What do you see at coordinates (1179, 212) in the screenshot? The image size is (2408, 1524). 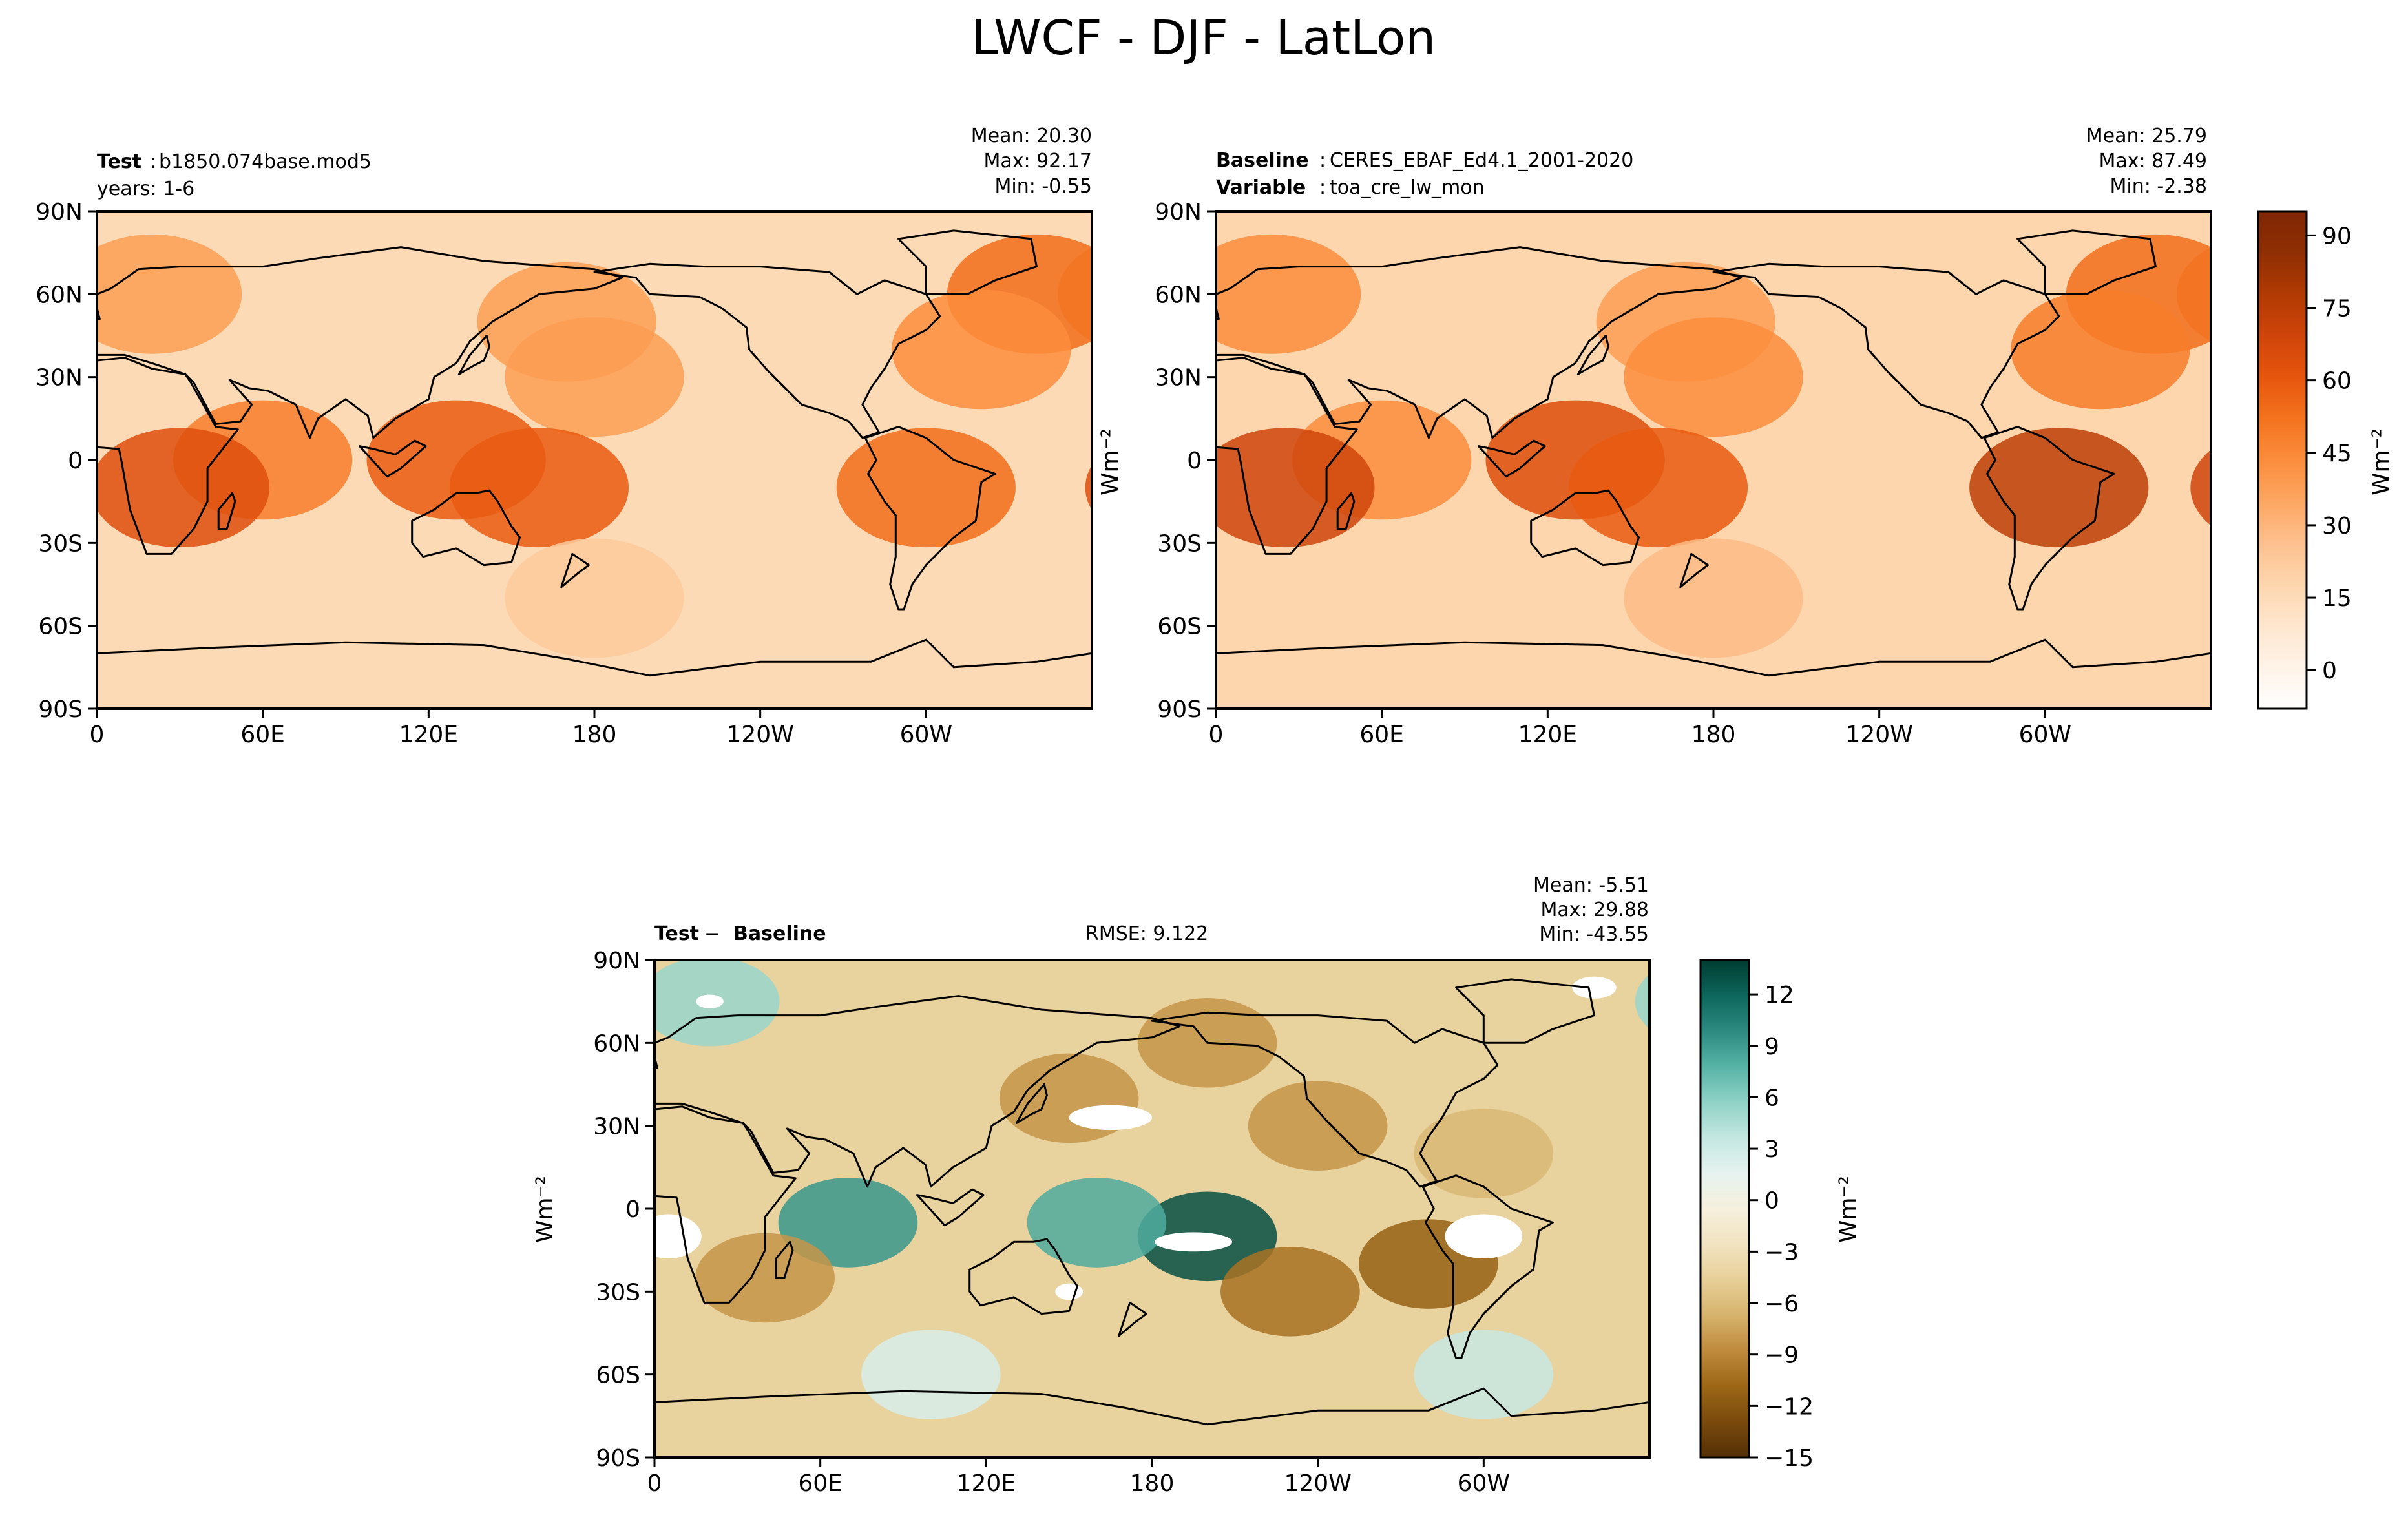 I see `y-tick-label: 90N` at bounding box center [1179, 212].